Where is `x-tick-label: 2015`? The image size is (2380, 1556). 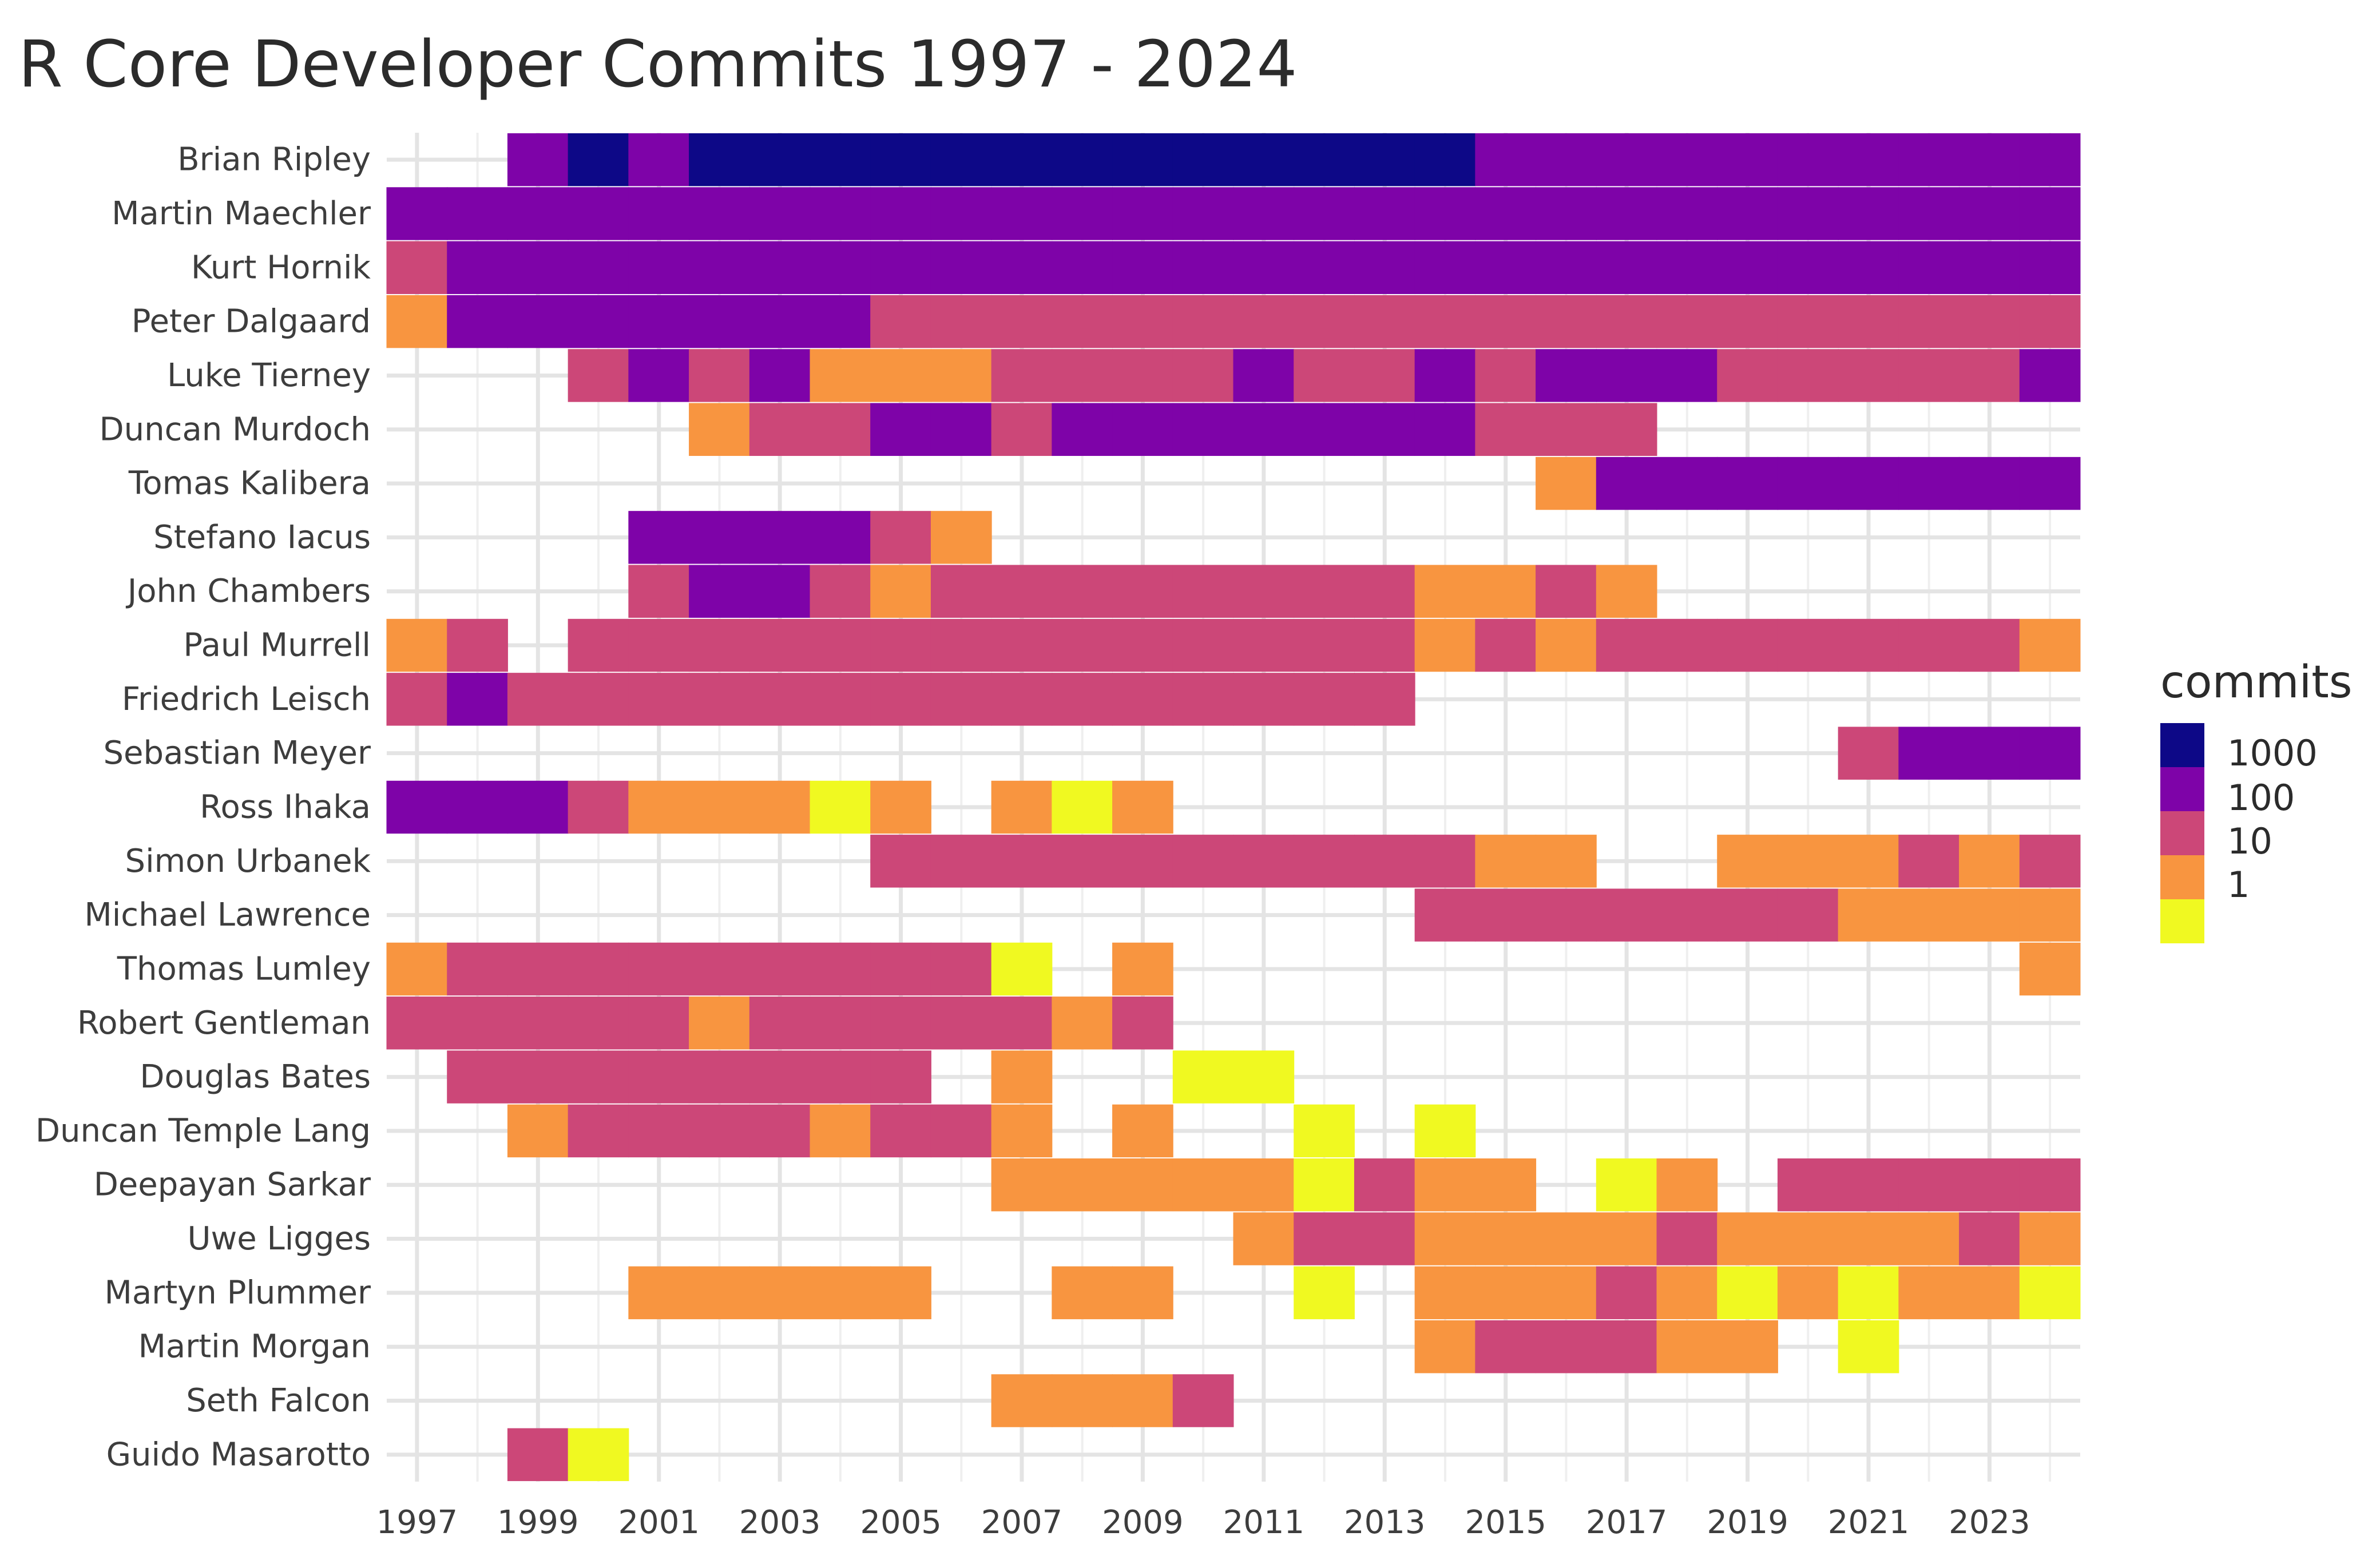
x-tick-label: 2015 is located at coordinates (1505, 1522).